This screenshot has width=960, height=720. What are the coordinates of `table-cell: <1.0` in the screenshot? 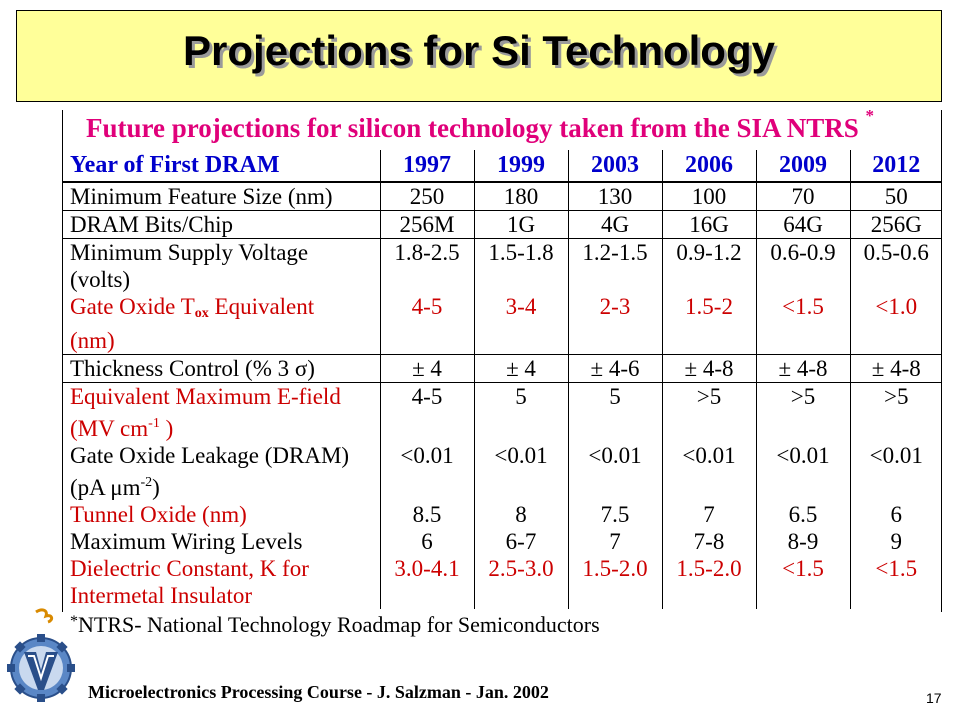 It's located at (895, 324).